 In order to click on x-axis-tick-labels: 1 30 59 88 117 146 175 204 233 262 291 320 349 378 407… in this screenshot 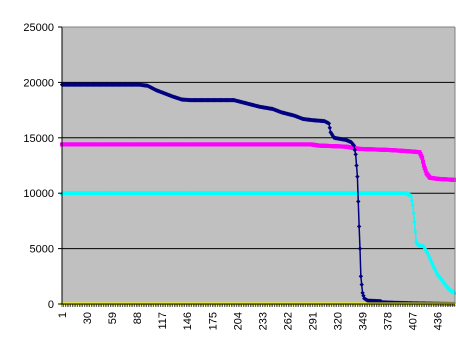, I will do `click(251, 321)`.